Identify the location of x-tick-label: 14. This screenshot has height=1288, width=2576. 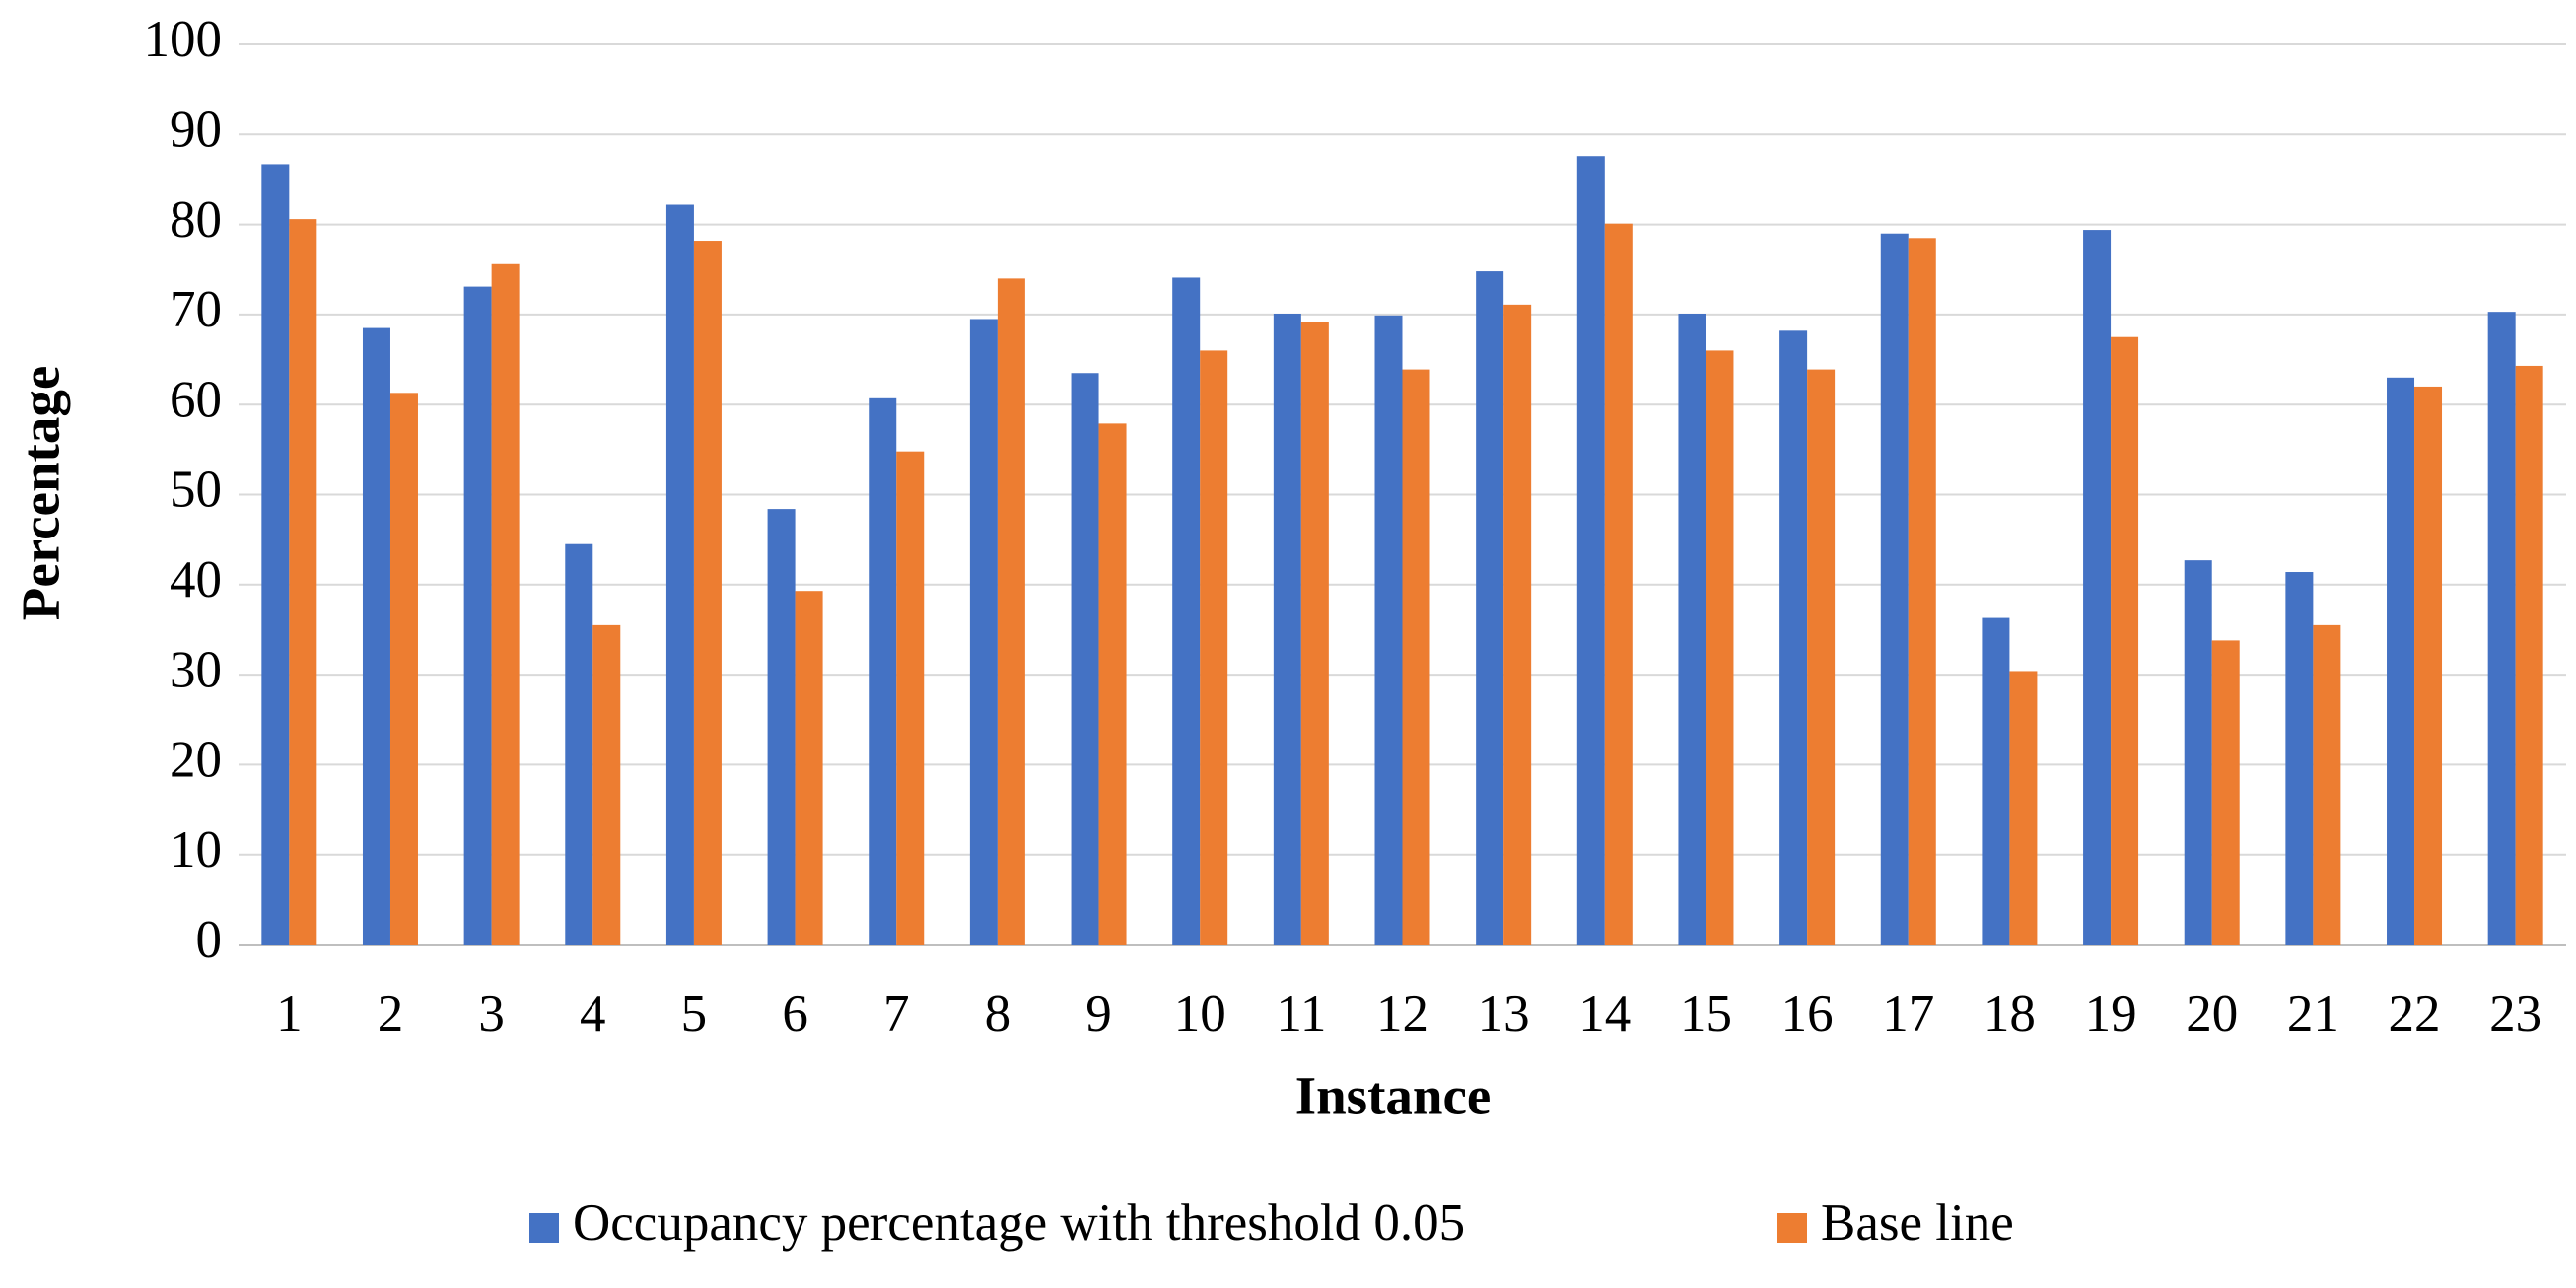
(1604, 1014).